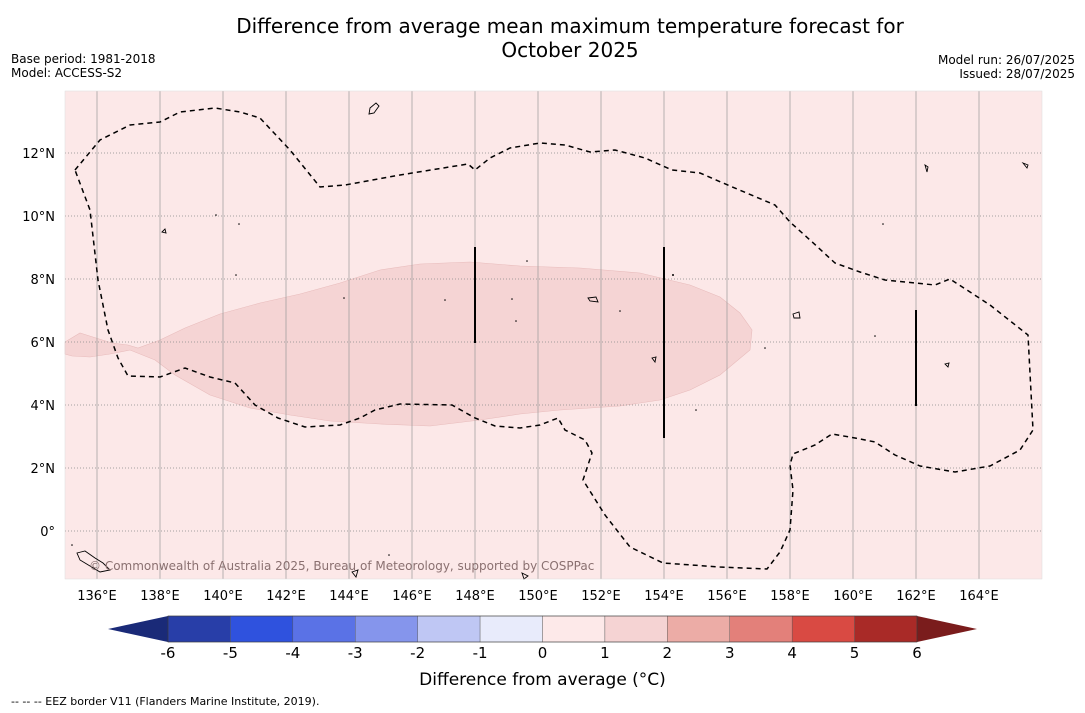 This screenshot has height=713, width=1085. I want to click on lon-label: 160°E, so click(853, 596).